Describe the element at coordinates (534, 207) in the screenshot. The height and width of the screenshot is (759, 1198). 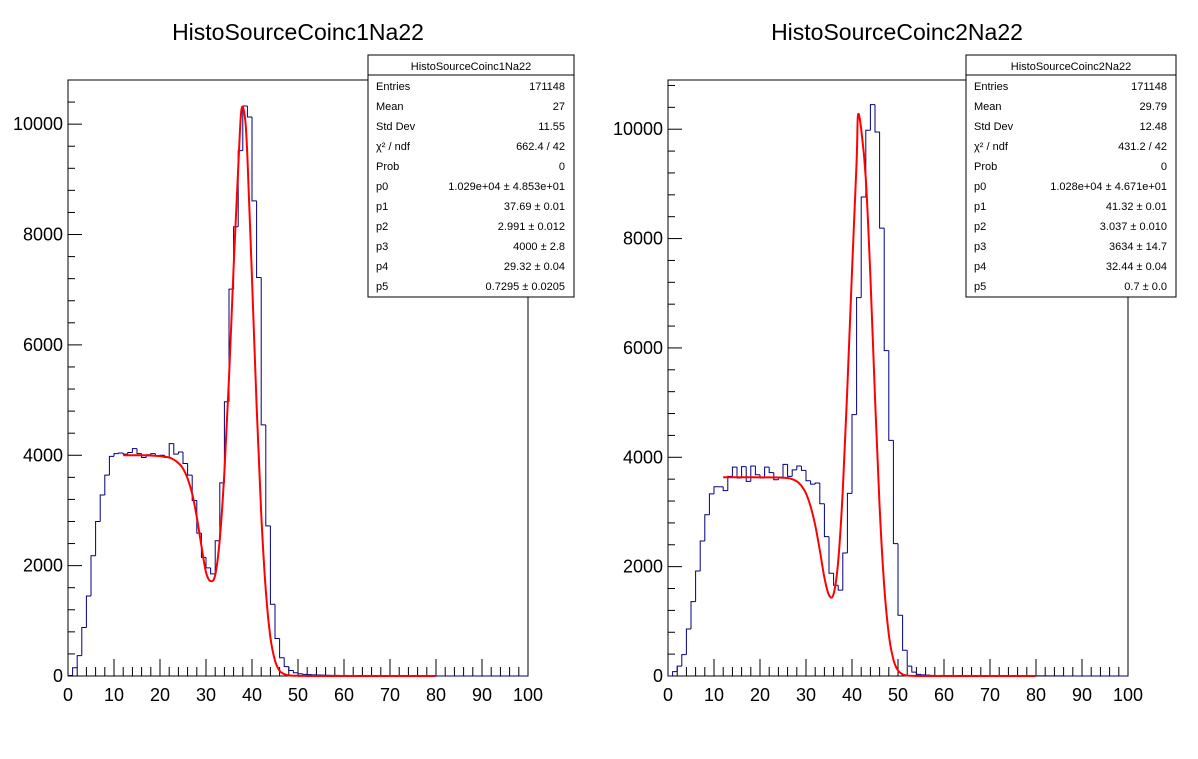
I see `stats-row-value: 37.69 ± 0.01` at that location.